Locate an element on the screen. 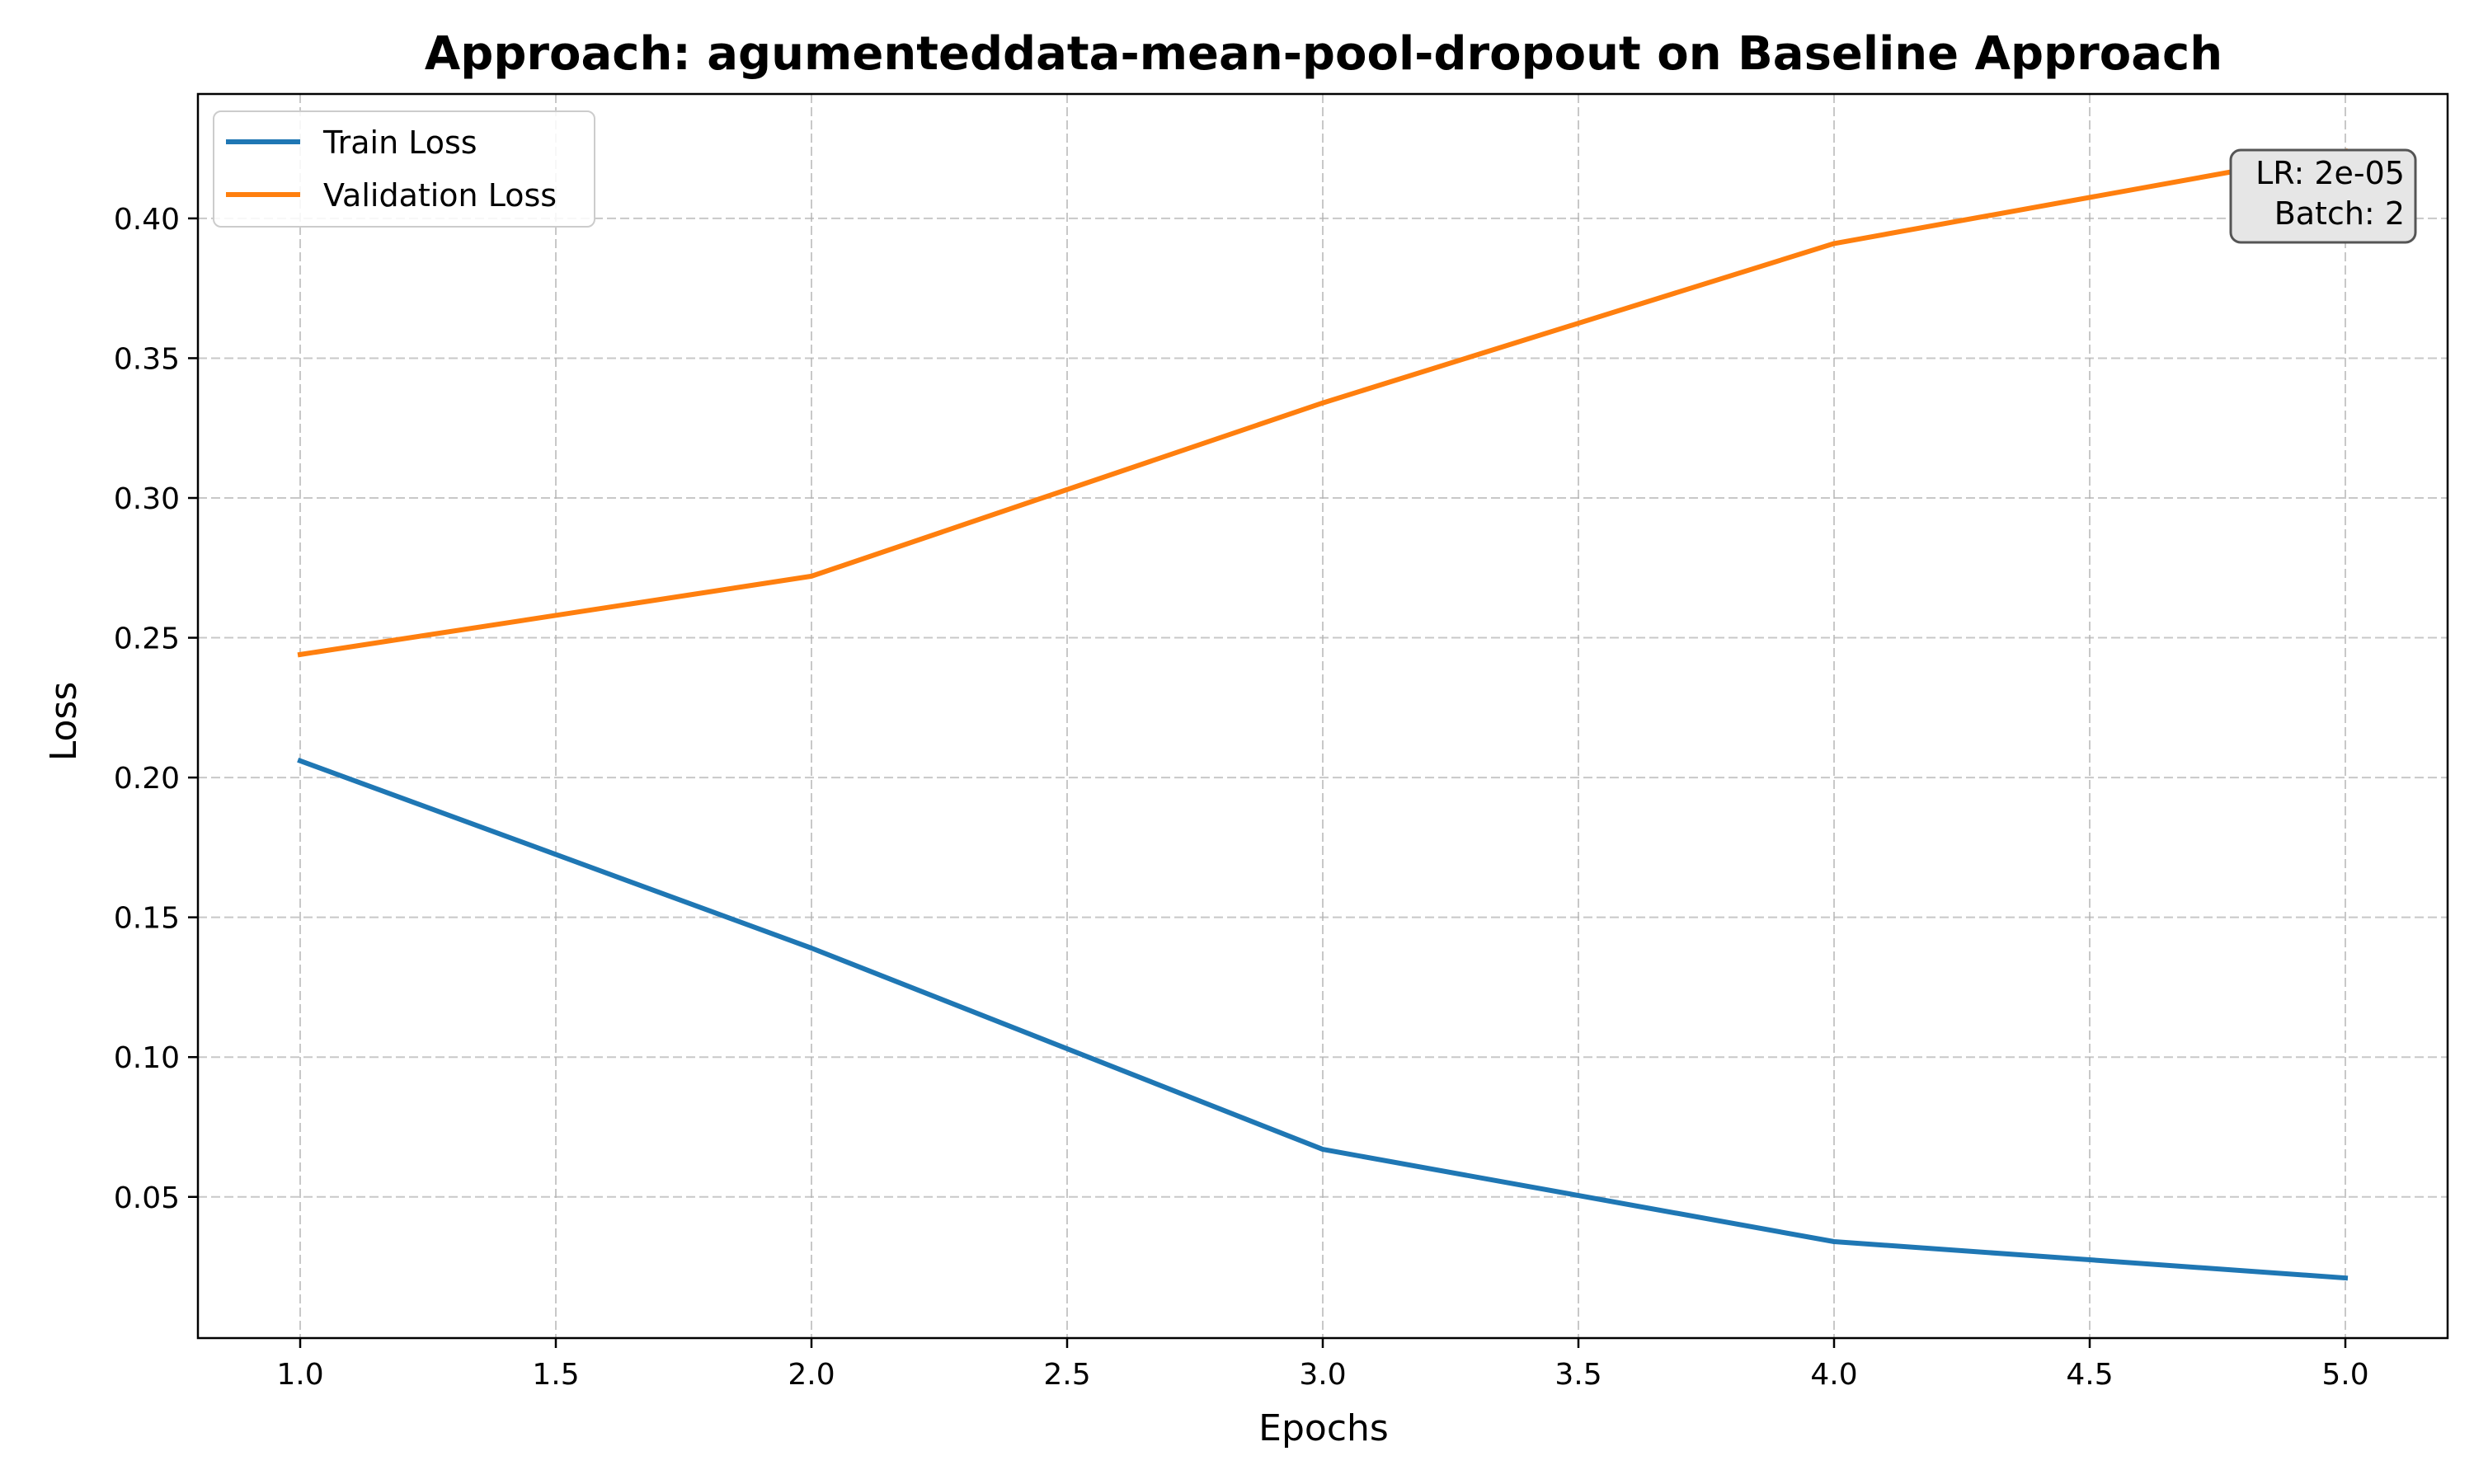 Image resolution: width=2474 pixels, height=1484 pixels. x-tick-label: 1.5 is located at coordinates (555, 1375).